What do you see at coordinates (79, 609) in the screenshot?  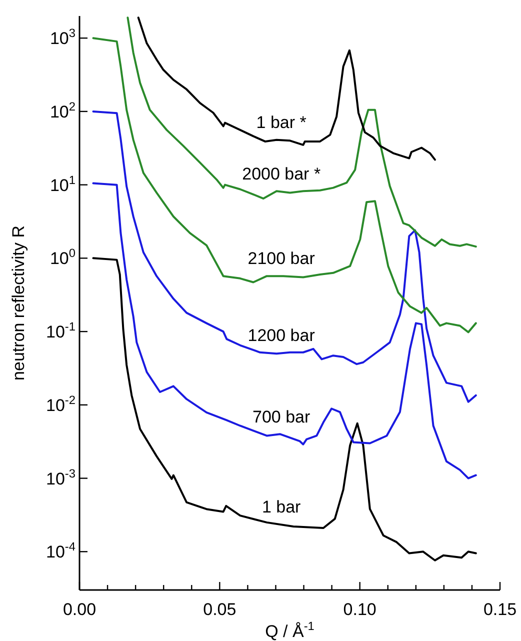 I see `x-tick-label: 0.00` at bounding box center [79, 609].